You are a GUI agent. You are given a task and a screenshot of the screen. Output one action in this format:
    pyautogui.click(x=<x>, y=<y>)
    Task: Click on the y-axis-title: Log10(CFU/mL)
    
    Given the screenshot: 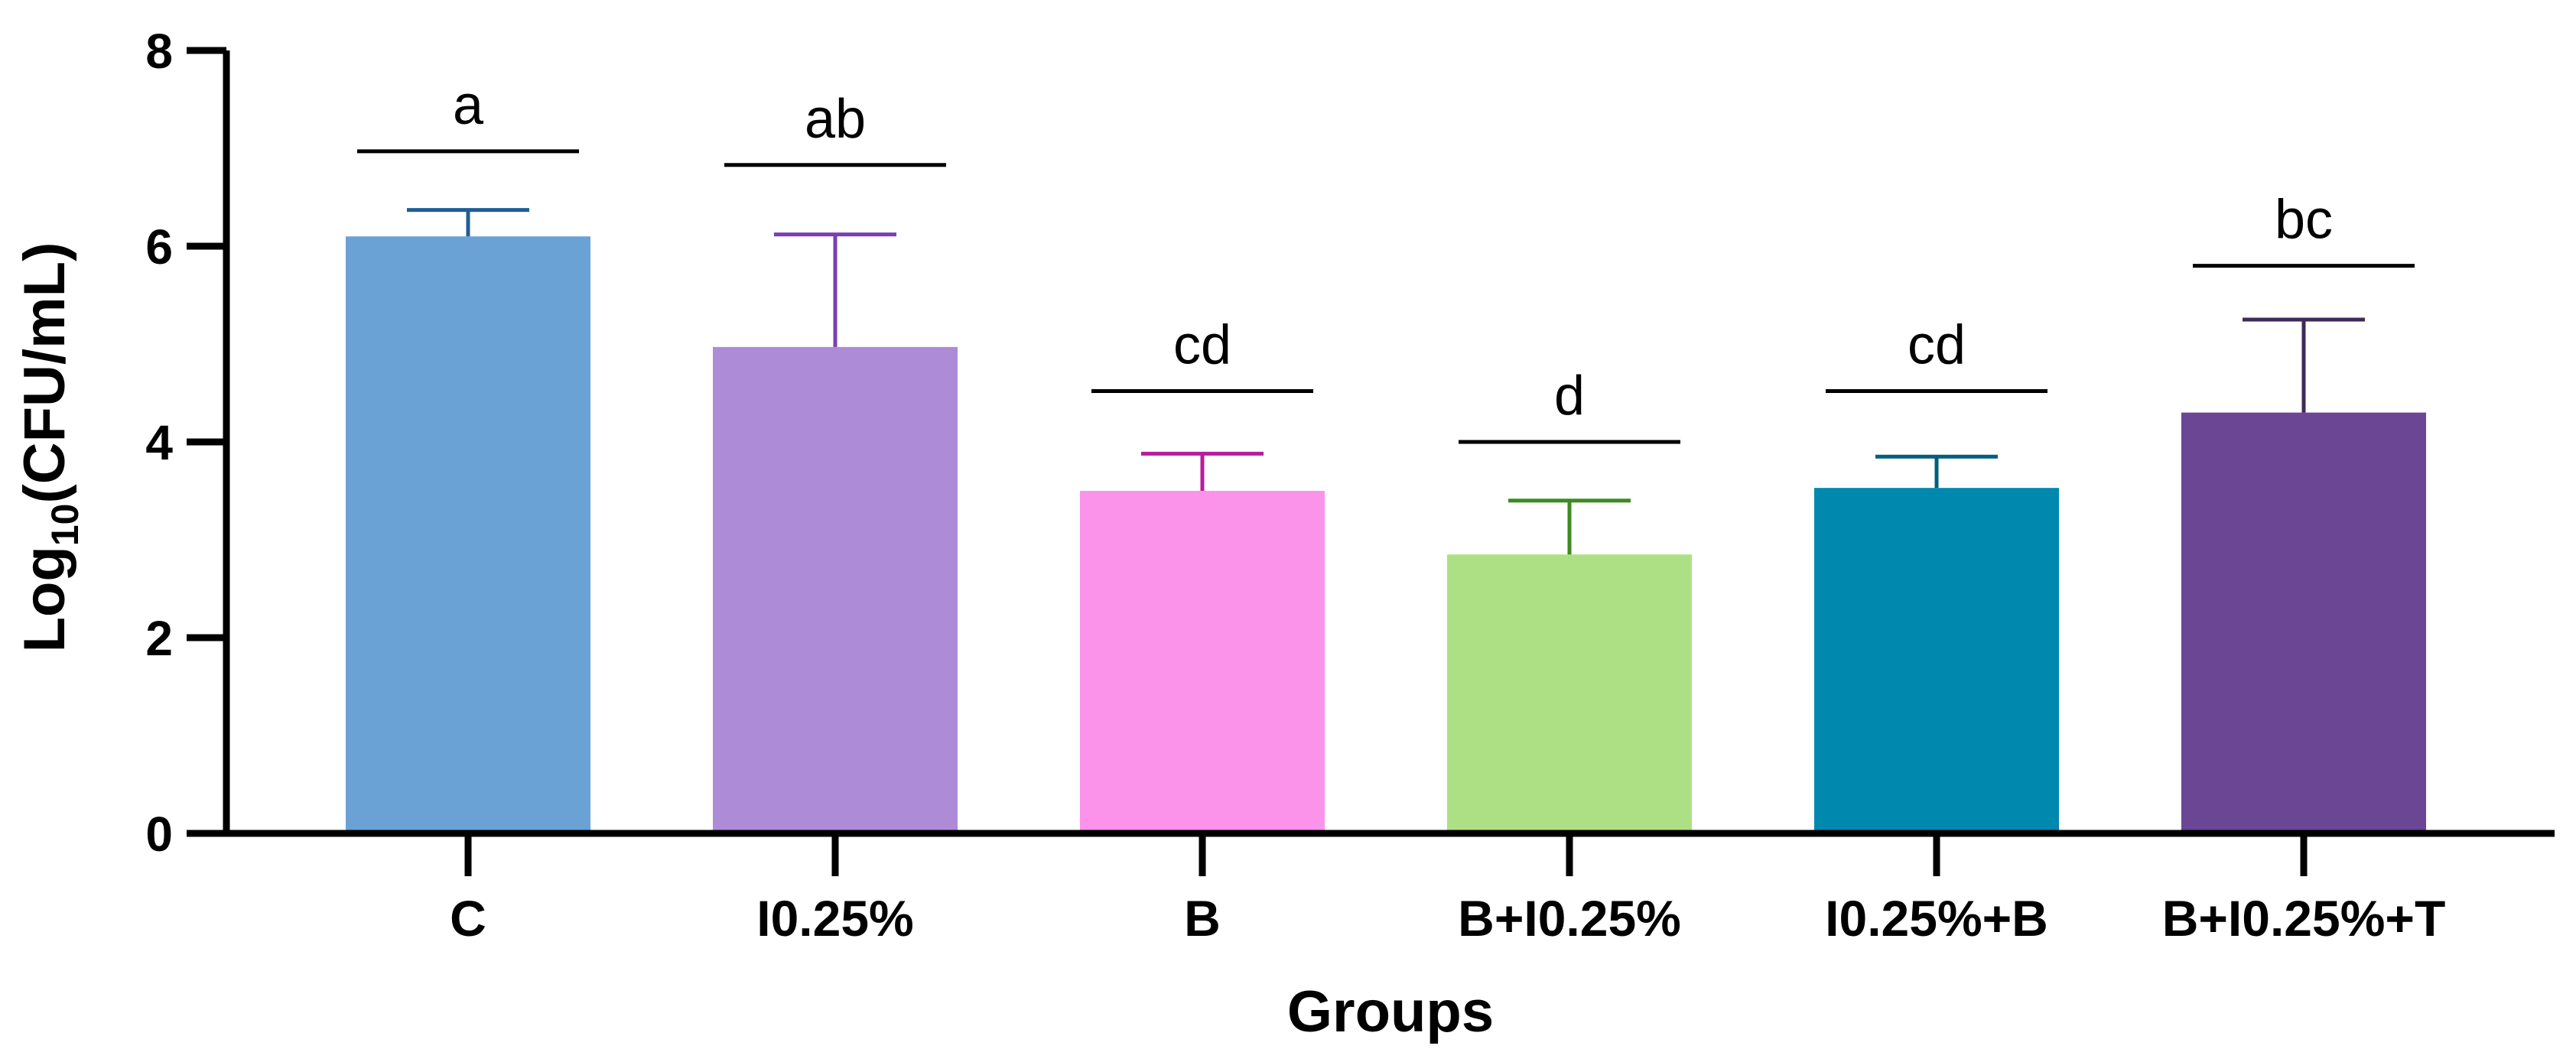 What is the action you would take?
    pyautogui.click(x=49, y=447)
    